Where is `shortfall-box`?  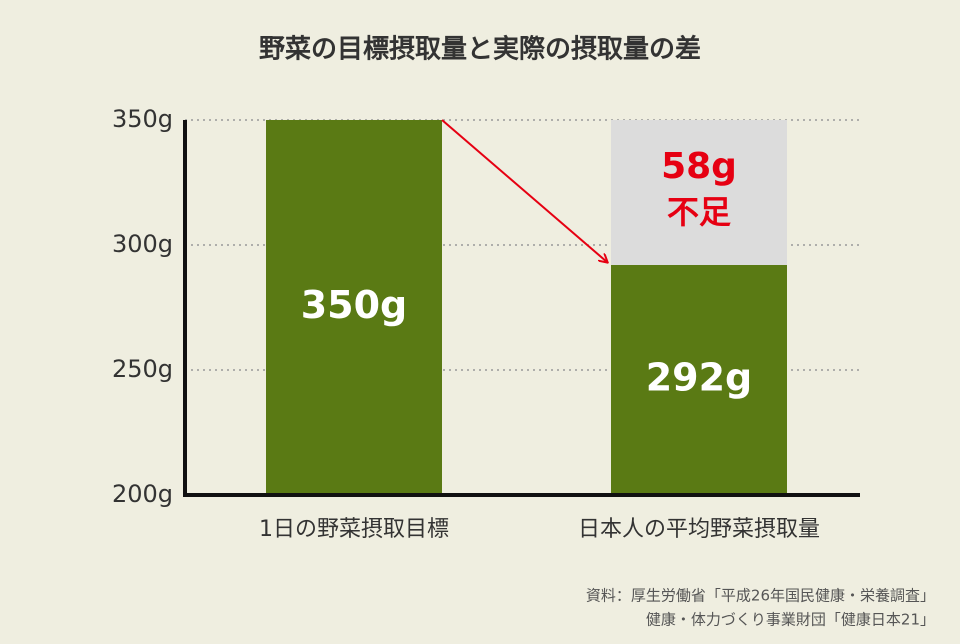
shortfall-box is located at coordinates (699, 192).